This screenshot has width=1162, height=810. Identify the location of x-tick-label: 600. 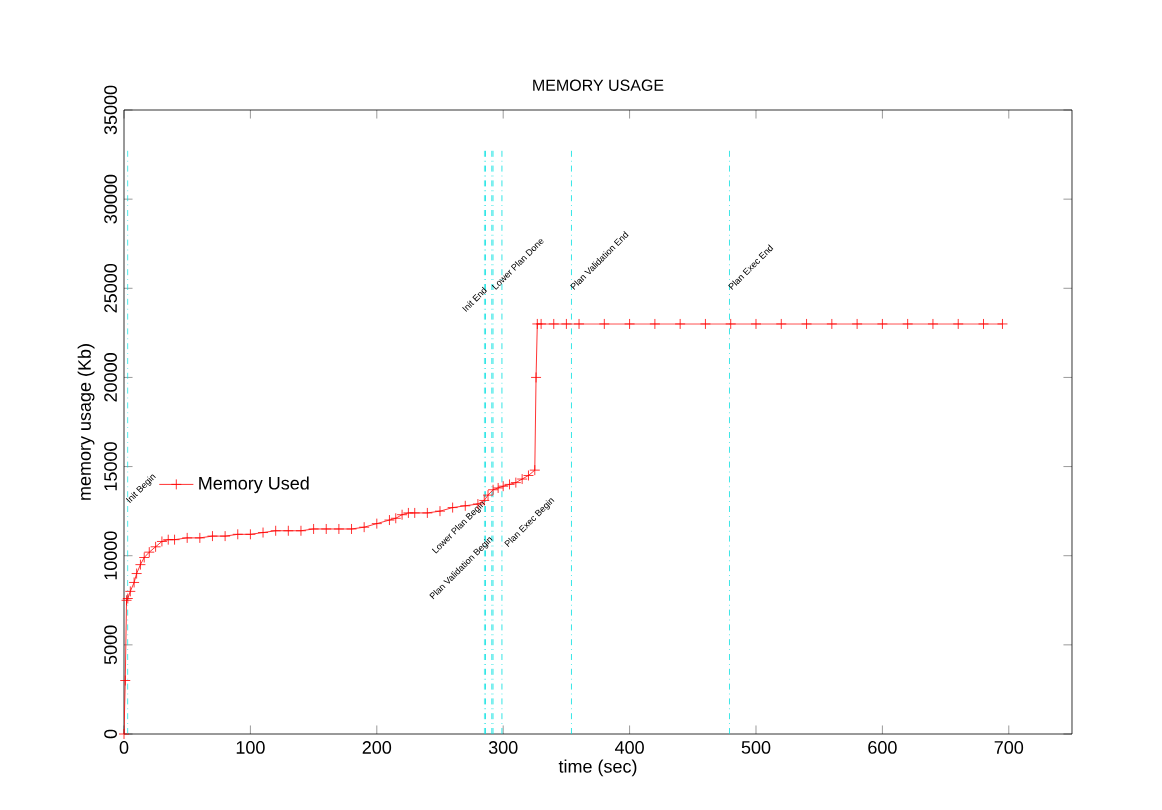
(882, 747).